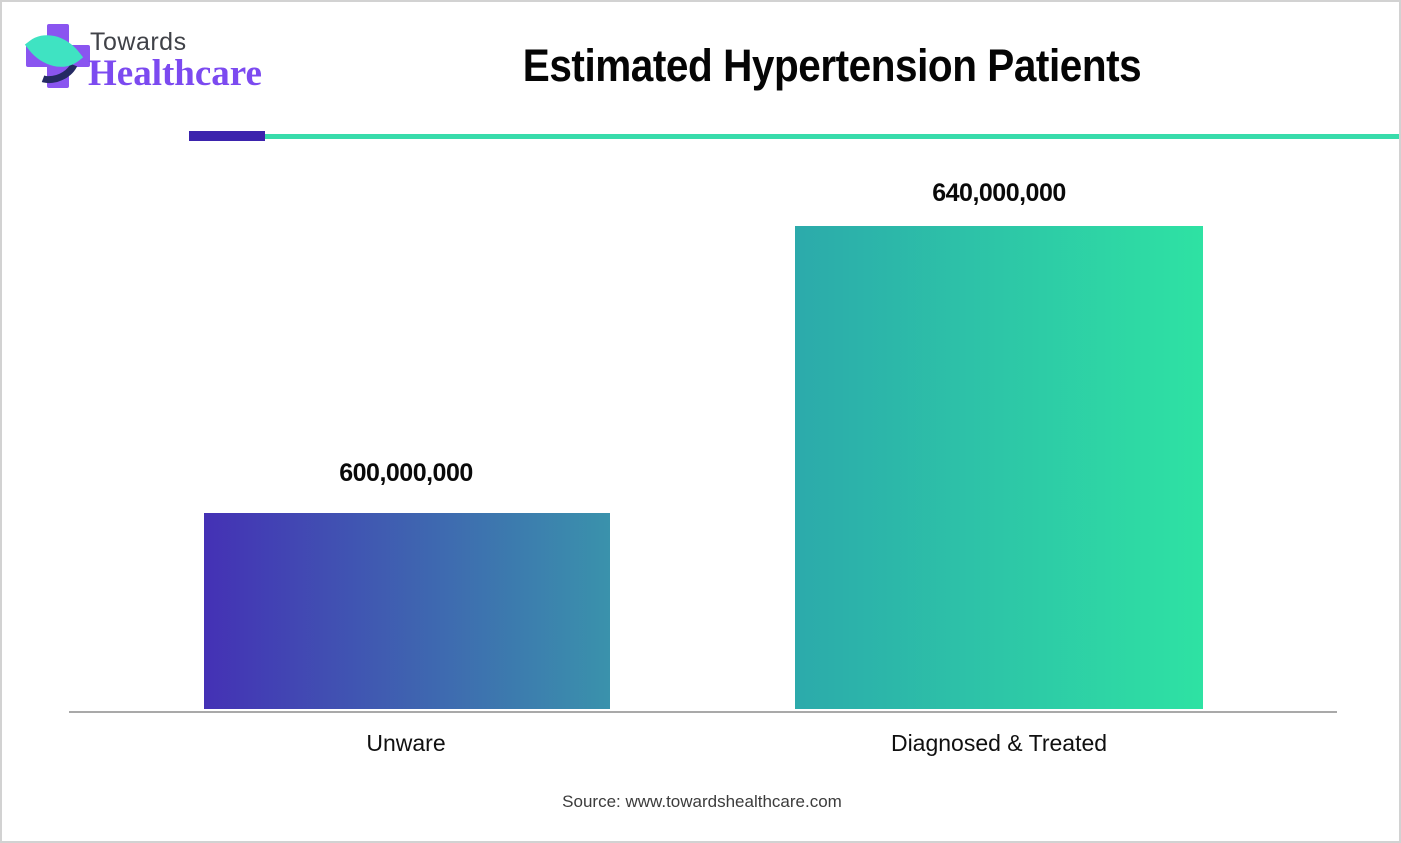  I want to click on source-attribution: Source: www.towardshealthcare.com, so click(702, 801).